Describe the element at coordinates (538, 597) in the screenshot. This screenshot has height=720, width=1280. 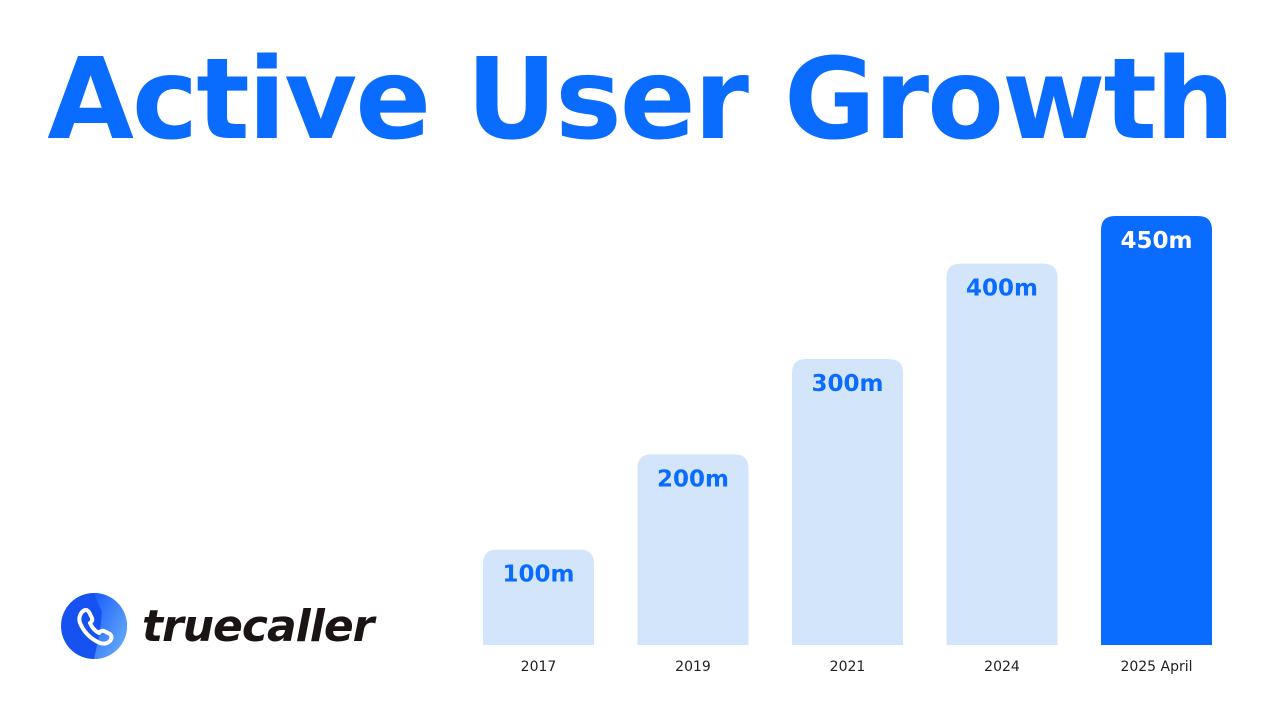
I see `bar-2017` at that location.